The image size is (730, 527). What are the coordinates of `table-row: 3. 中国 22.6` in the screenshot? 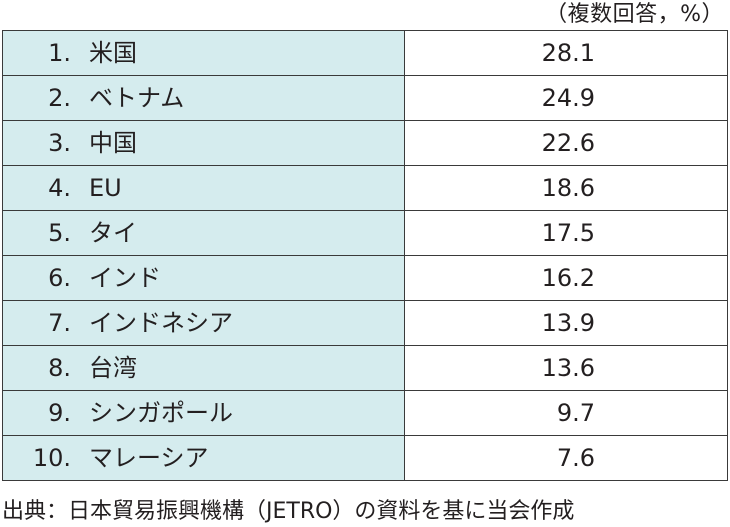 It's located at (365, 143).